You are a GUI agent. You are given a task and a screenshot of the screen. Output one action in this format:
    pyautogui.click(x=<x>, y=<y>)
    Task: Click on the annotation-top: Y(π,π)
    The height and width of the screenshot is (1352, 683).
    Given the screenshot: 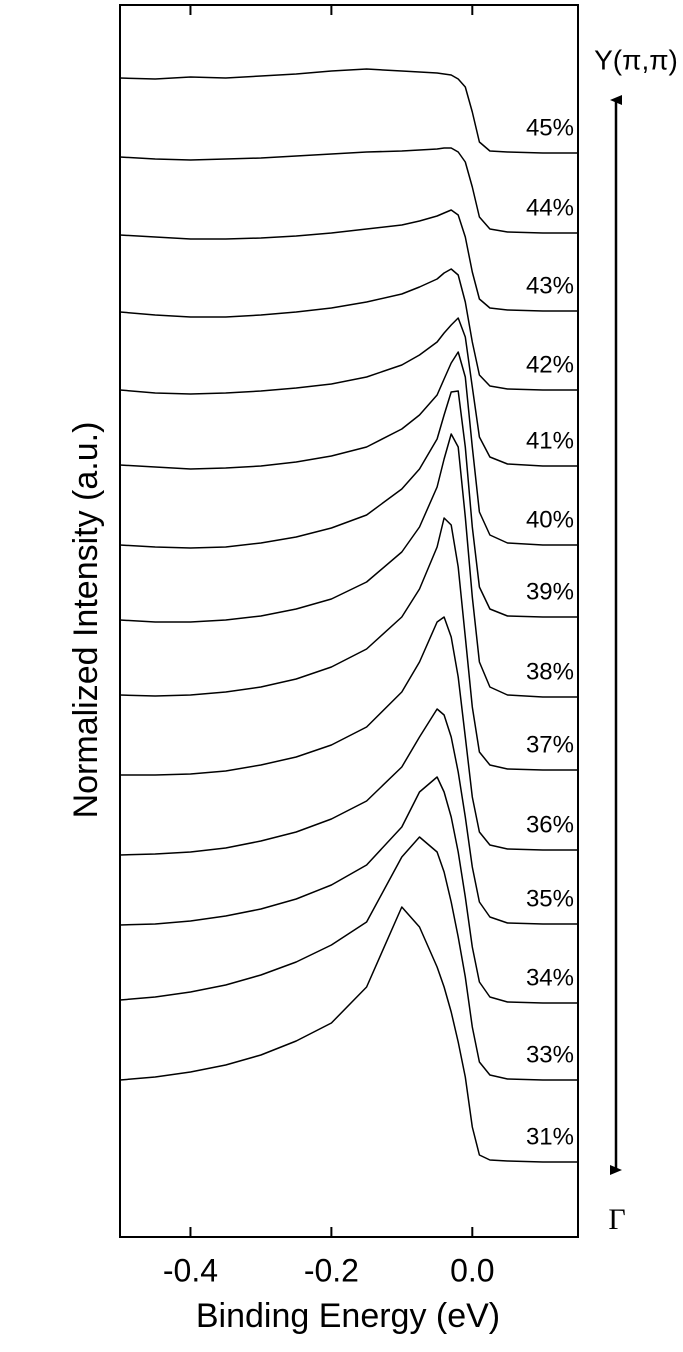 What is the action you would take?
    pyautogui.click(x=636, y=59)
    